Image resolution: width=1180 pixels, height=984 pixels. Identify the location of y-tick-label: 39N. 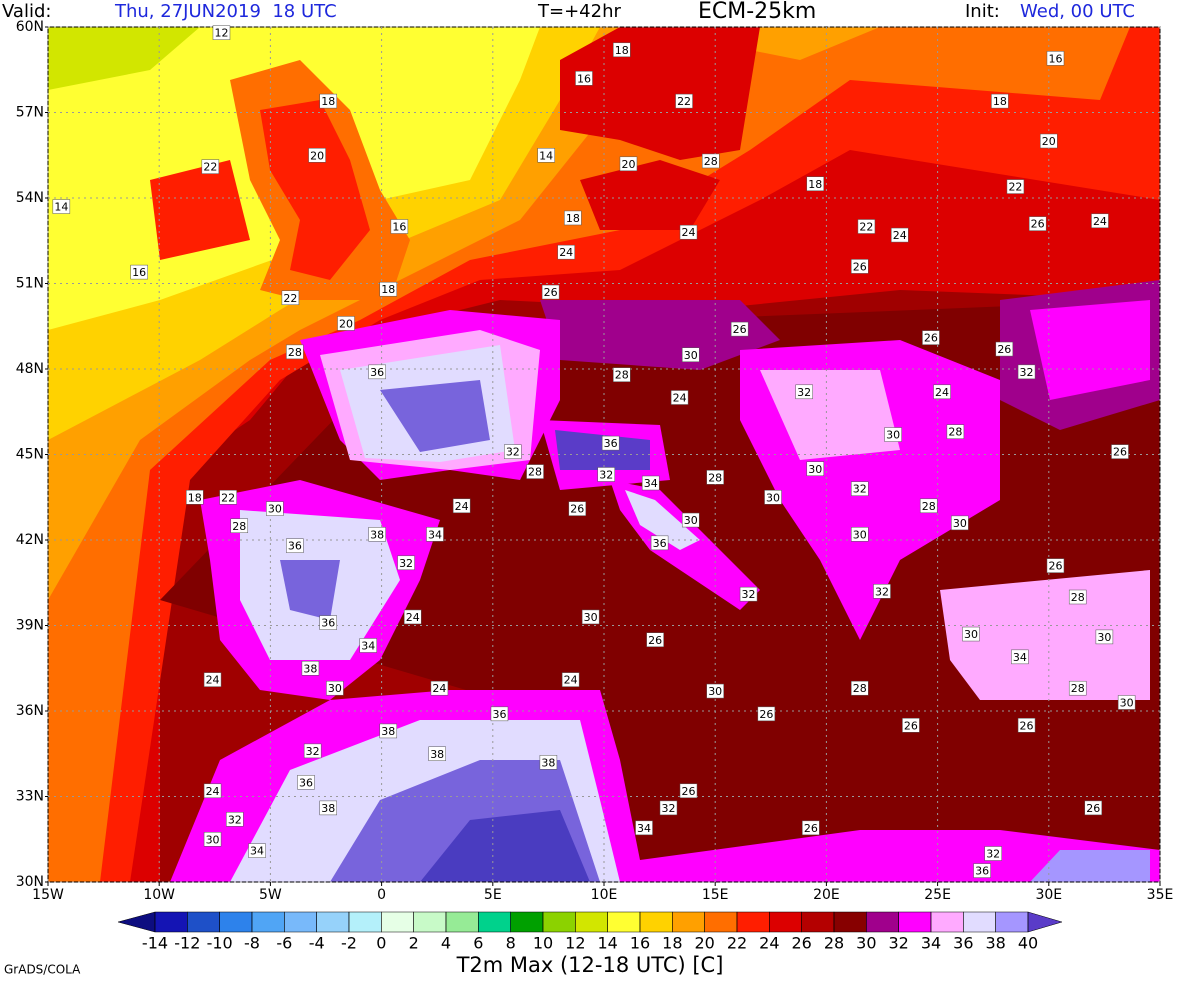
(30, 626).